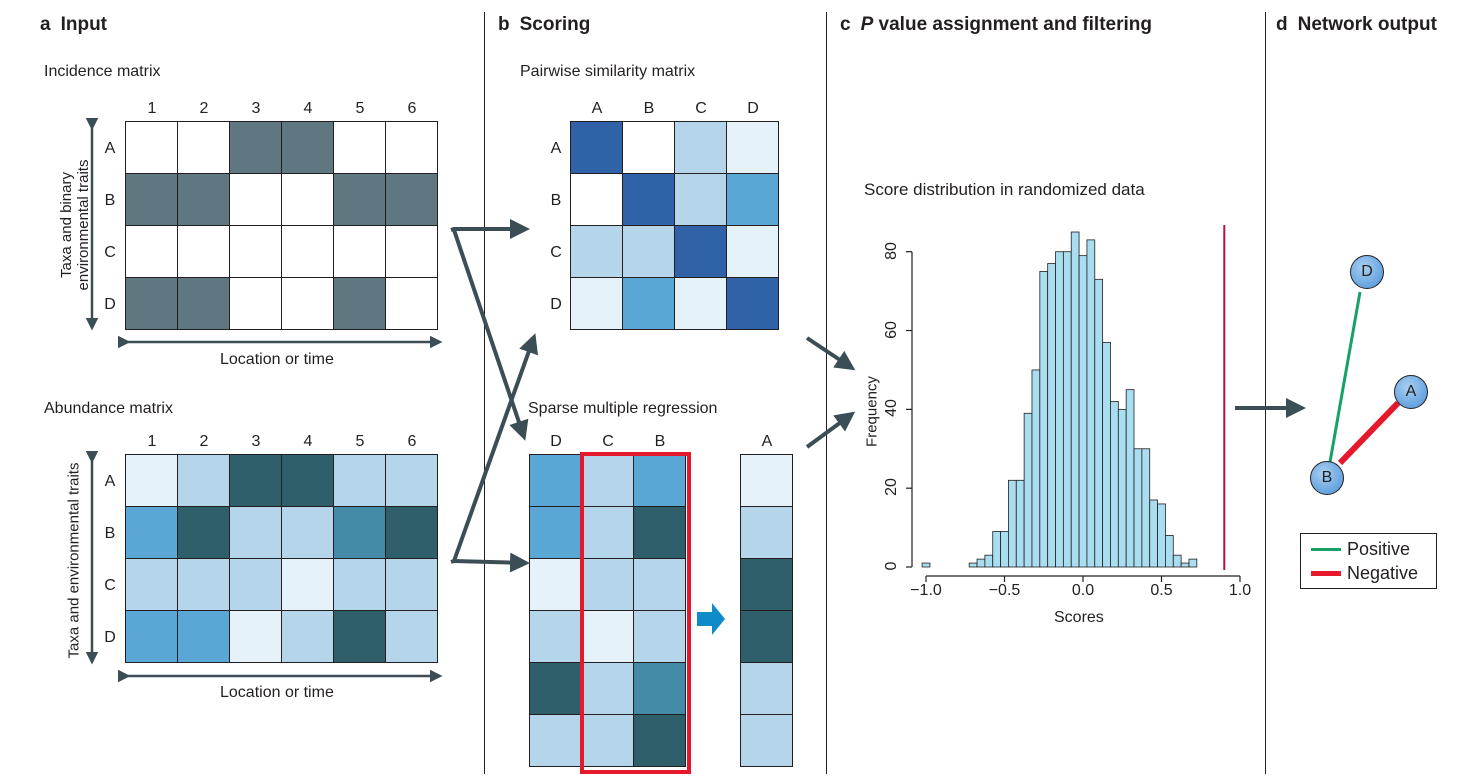 The image size is (1478, 782). What do you see at coordinates (1059, 399) in the screenshot?
I see `histogram-bars` at bounding box center [1059, 399].